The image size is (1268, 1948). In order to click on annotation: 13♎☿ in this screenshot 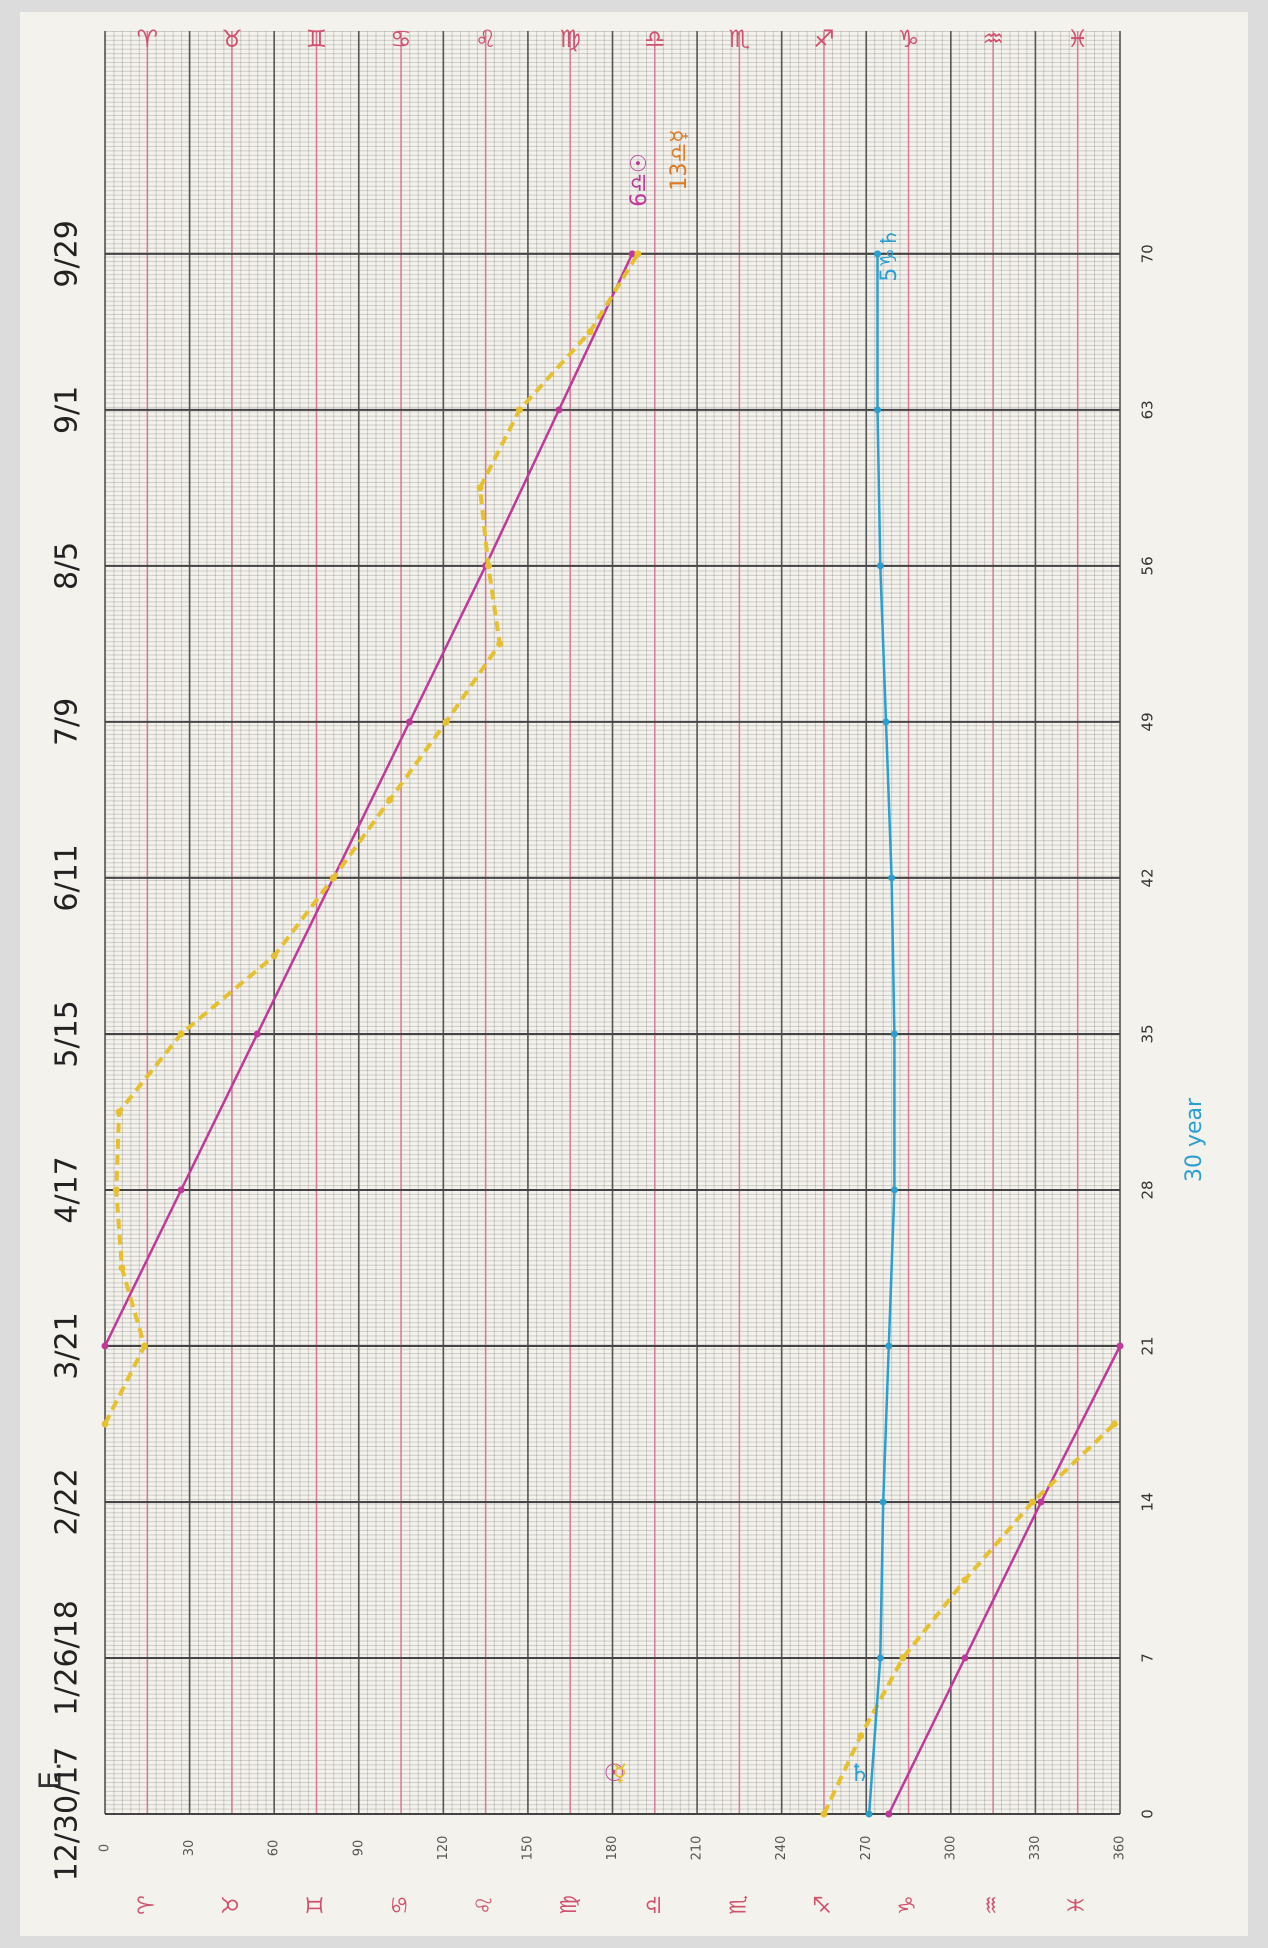, I will do `click(679, 159)`.